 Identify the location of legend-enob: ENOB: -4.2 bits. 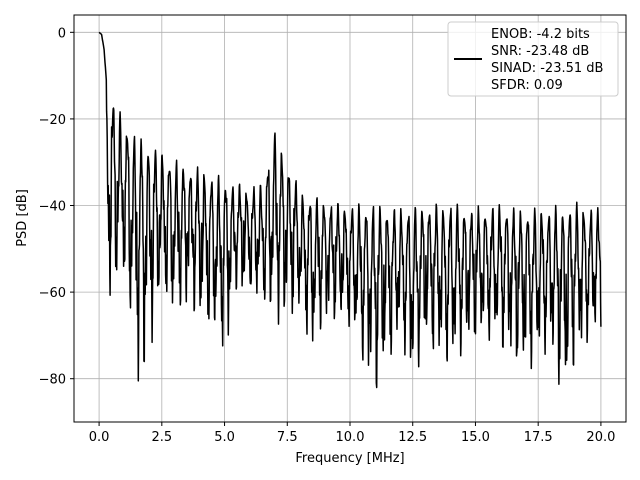
(540, 34).